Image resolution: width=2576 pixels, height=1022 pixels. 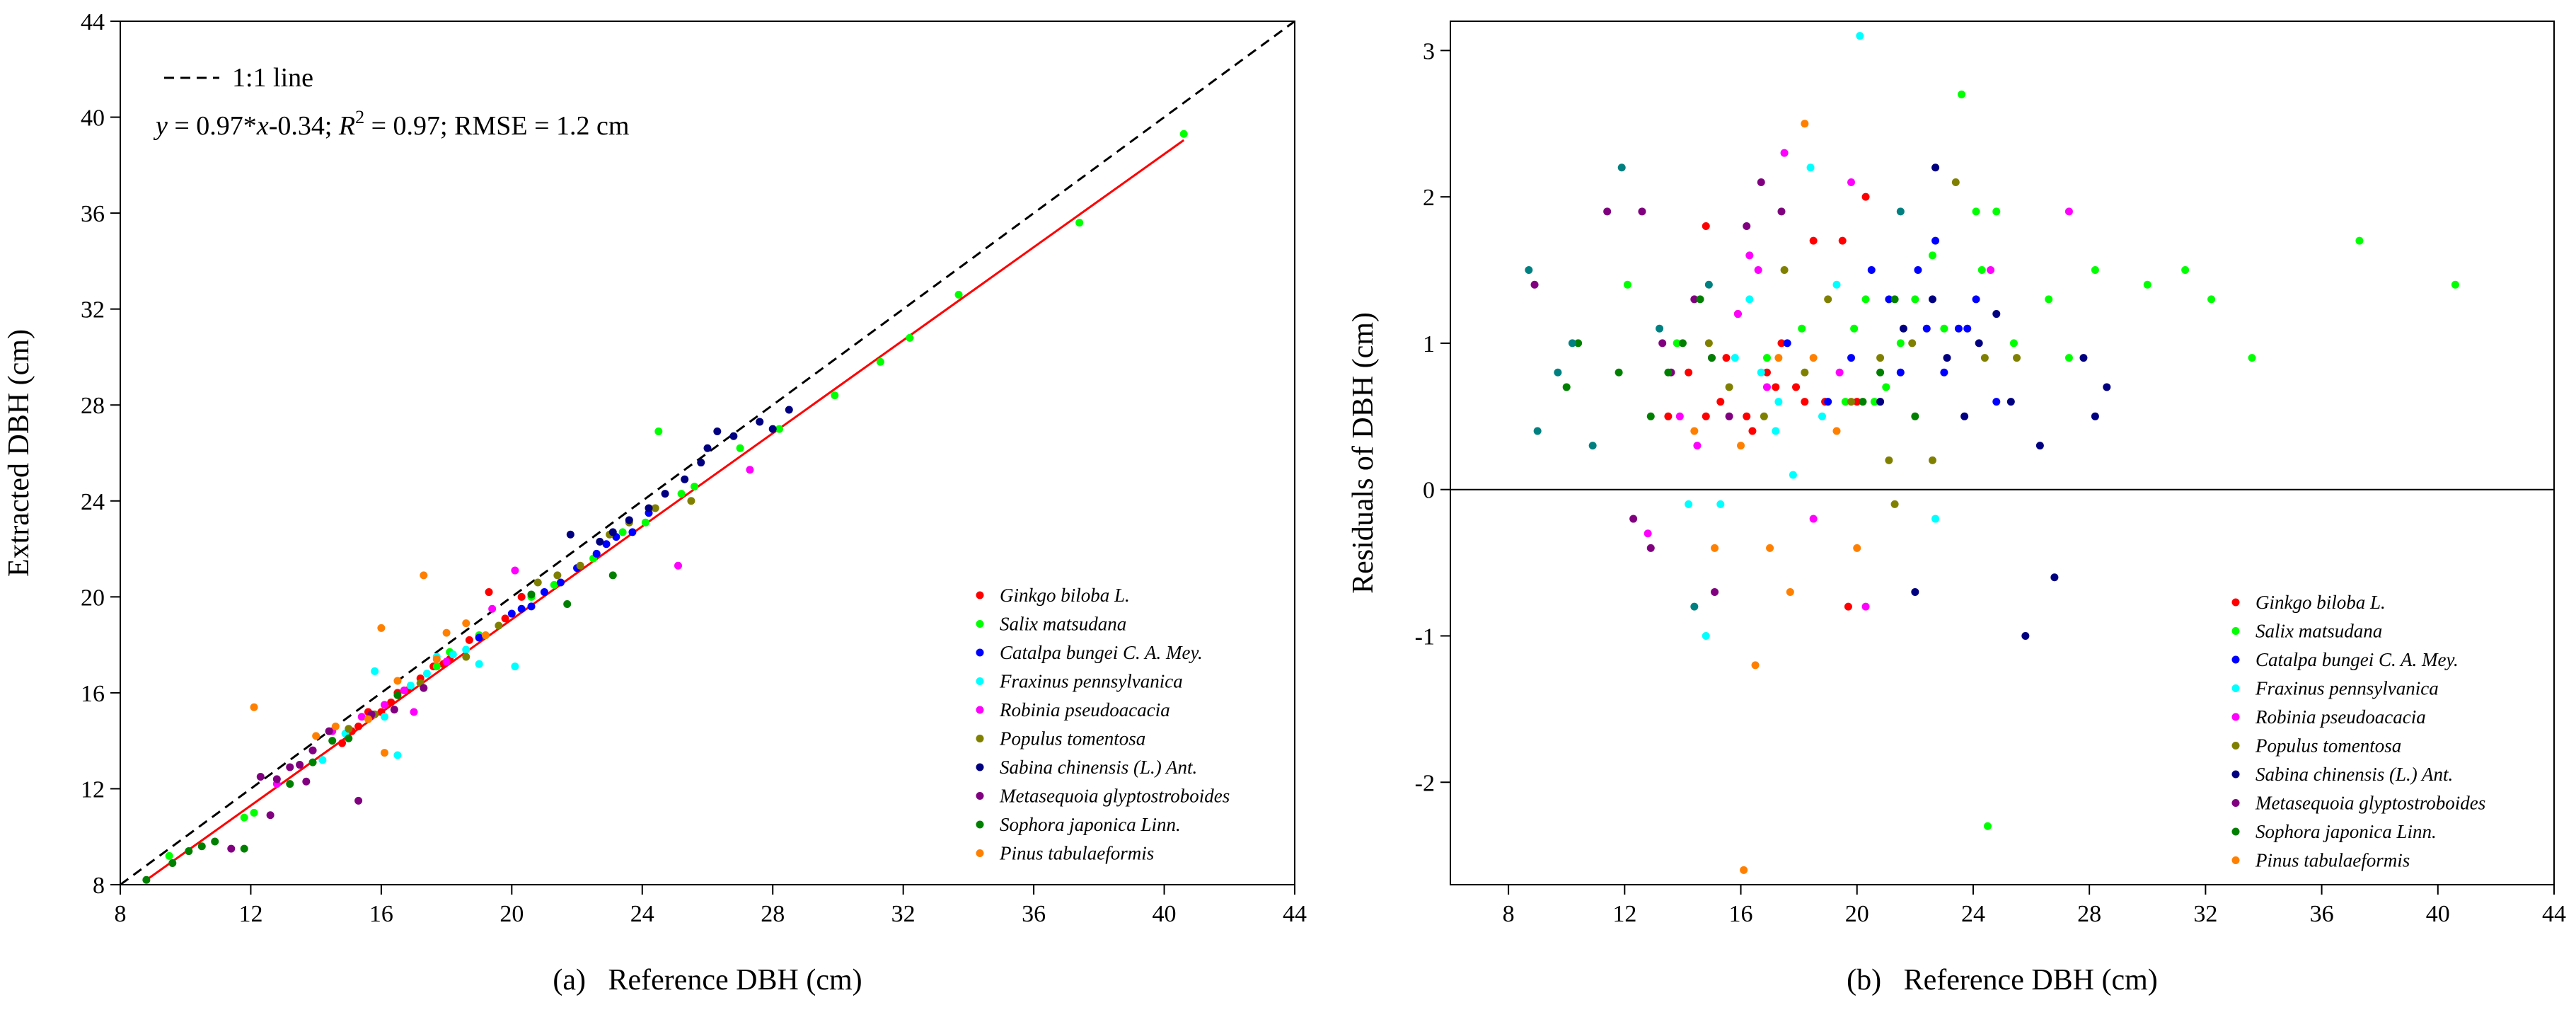 What do you see at coordinates (1862, 343) in the screenshot?
I see `series-populus-tomentosa` at bounding box center [1862, 343].